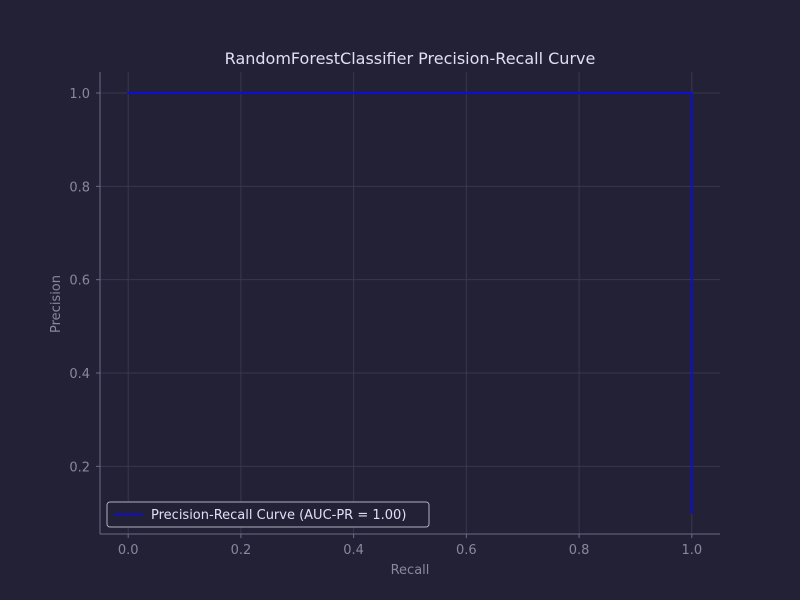 Image resolution: width=800 pixels, height=600 pixels. Describe the element at coordinates (79, 281) in the screenshot. I see `y-tick-label: 0.6` at that location.